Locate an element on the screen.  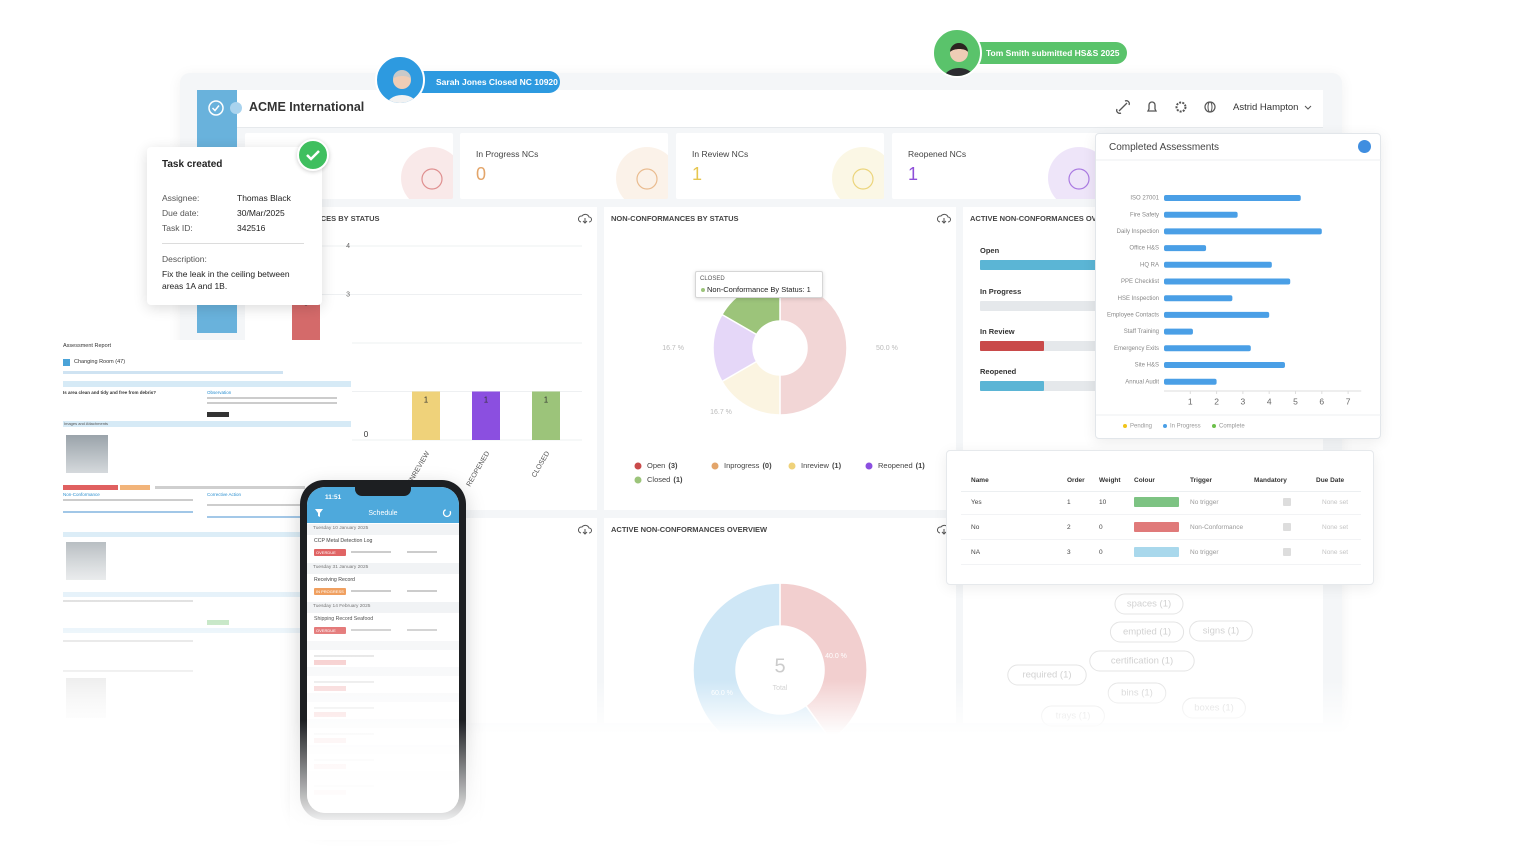
y-tick-label: Daily Inspection is located at coordinates (1138, 232).